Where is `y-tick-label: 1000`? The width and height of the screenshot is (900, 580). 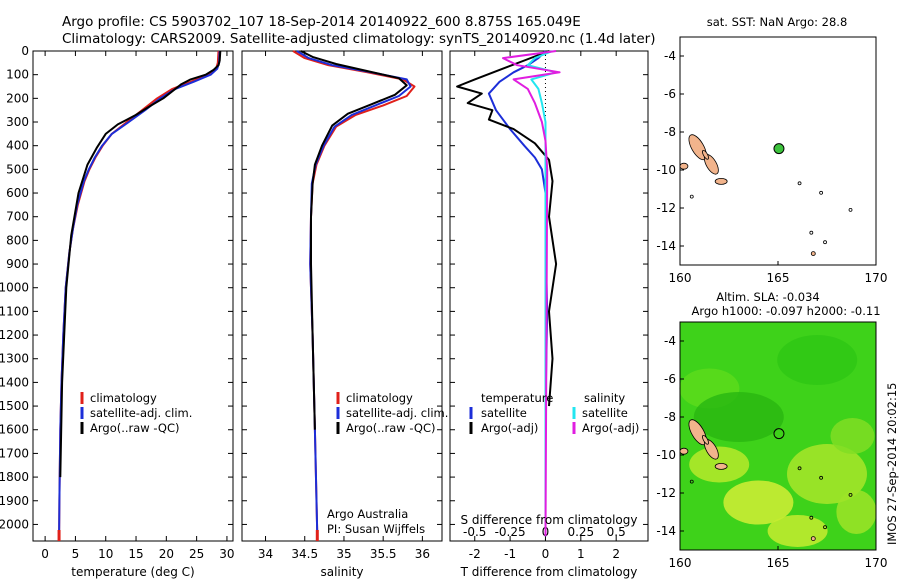
y-tick-label: 1000 is located at coordinates (14, 288).